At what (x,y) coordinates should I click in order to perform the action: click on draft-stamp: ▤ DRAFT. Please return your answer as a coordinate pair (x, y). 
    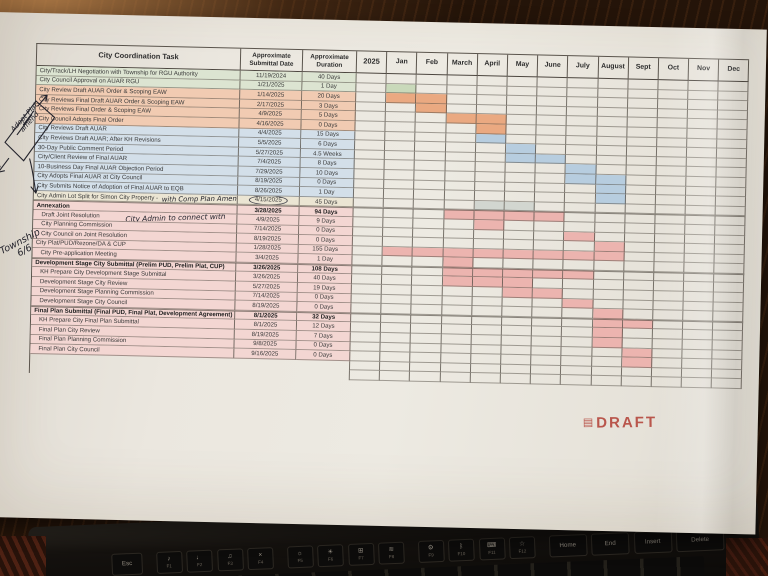
    Looking at the image, I should click on (620, 423).